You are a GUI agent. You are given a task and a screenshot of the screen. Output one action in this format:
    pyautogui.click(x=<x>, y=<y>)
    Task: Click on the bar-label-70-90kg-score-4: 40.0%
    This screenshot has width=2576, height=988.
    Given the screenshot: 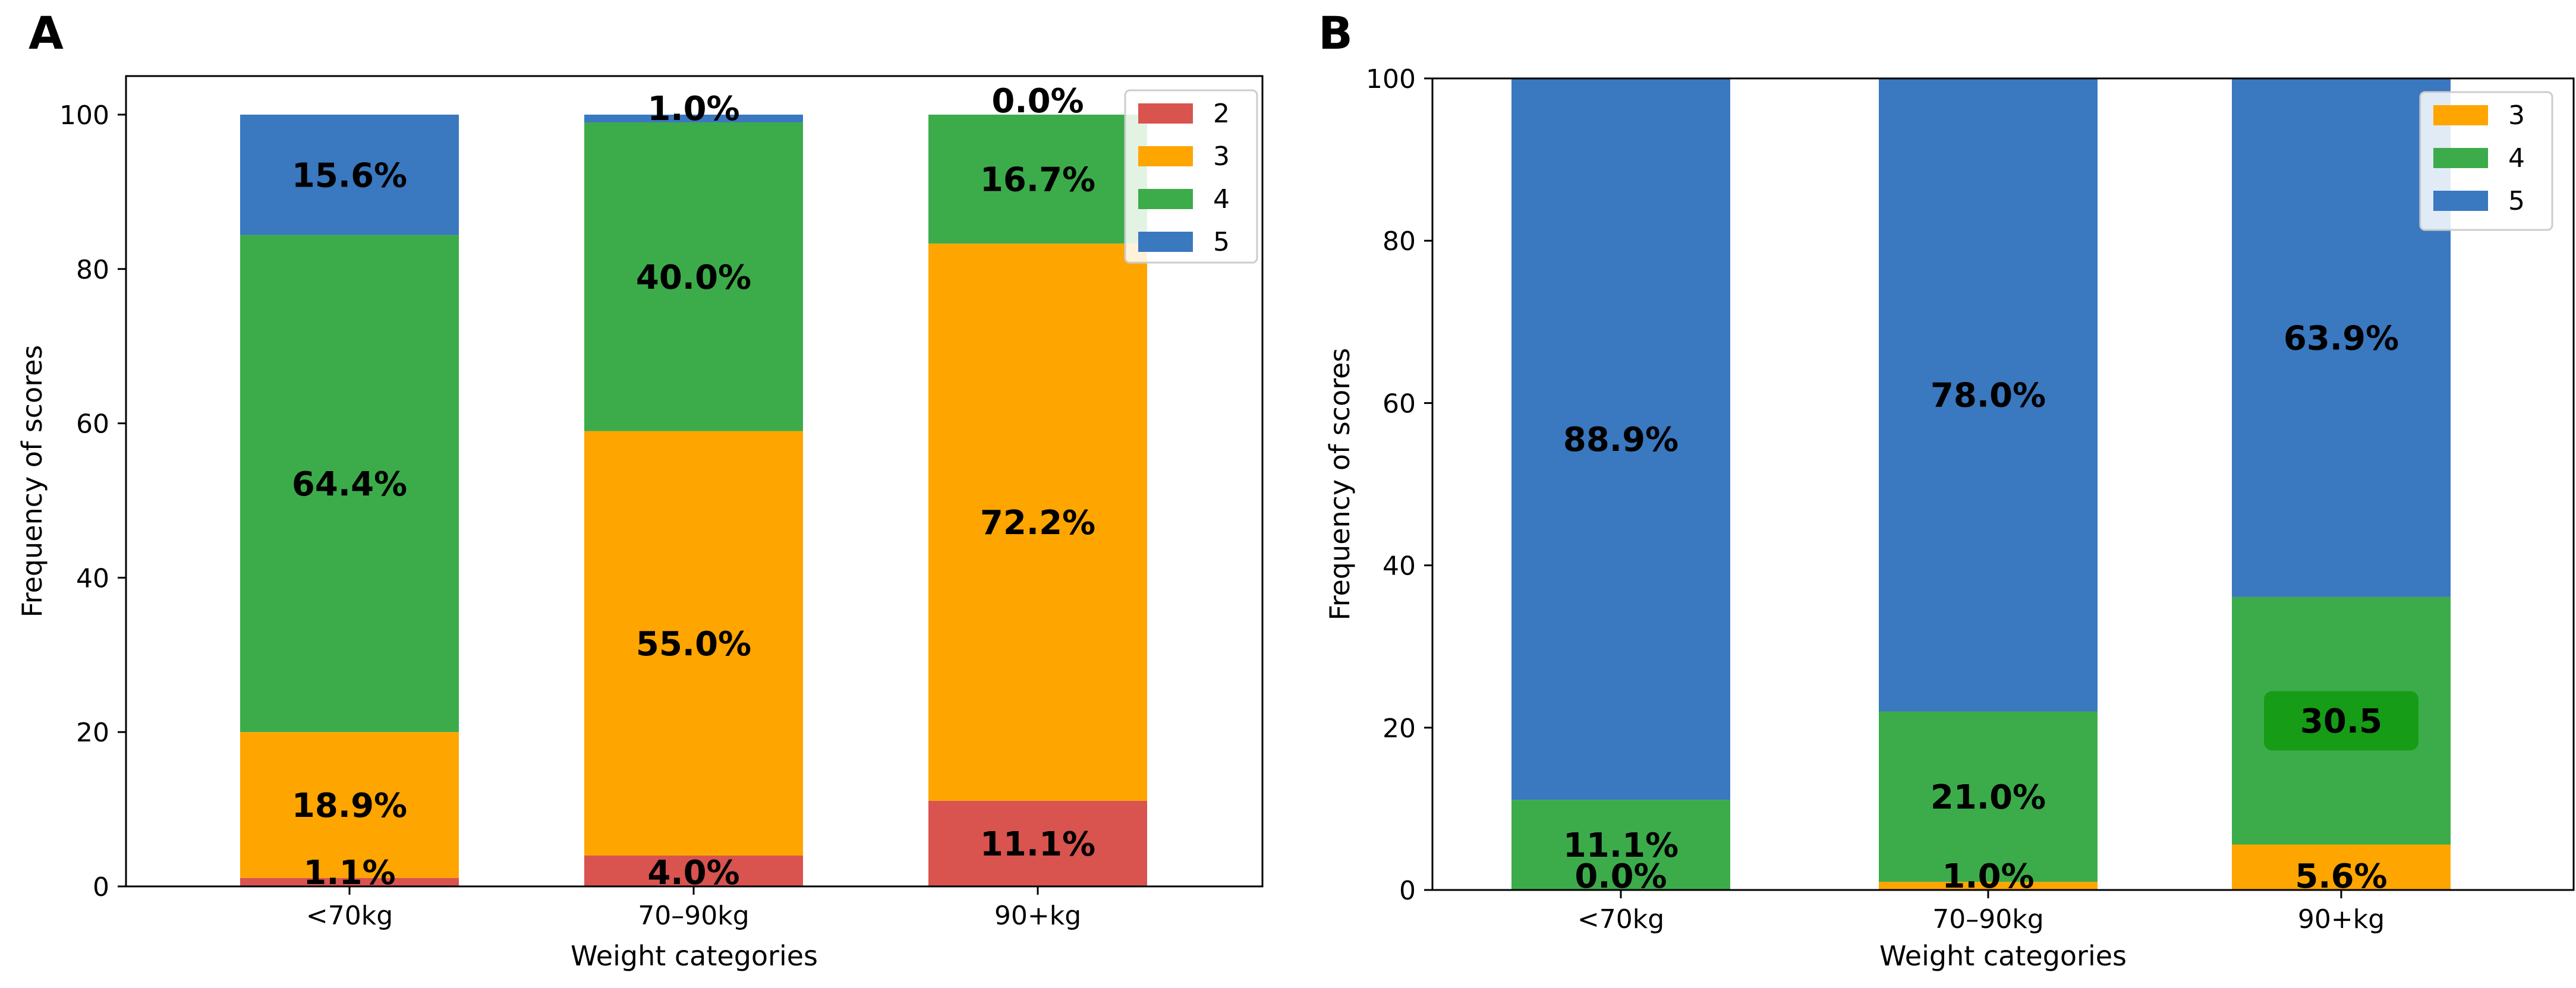 What is the action you would take?
    pyautogui.click(x=693, y=277)
    